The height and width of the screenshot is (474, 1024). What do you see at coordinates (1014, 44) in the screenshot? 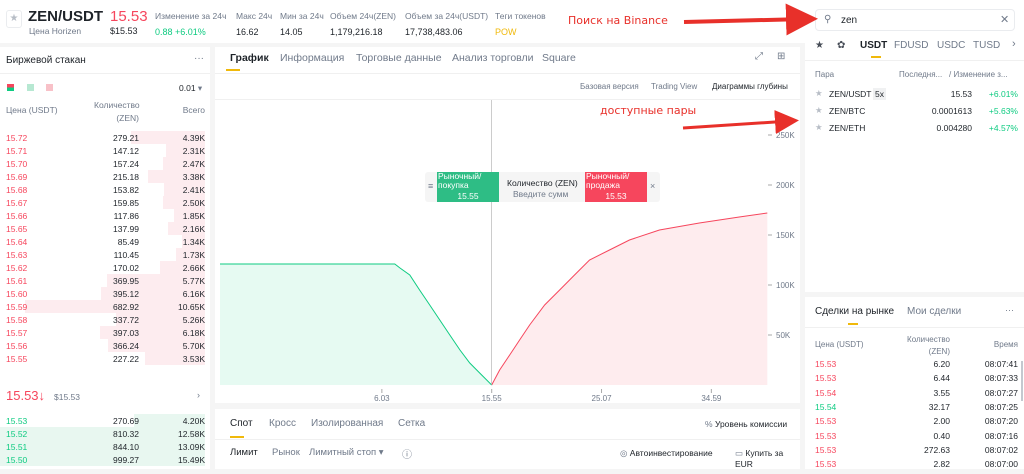
I see `tabs-next-icon: ›` at bounding box center [1014, 44].